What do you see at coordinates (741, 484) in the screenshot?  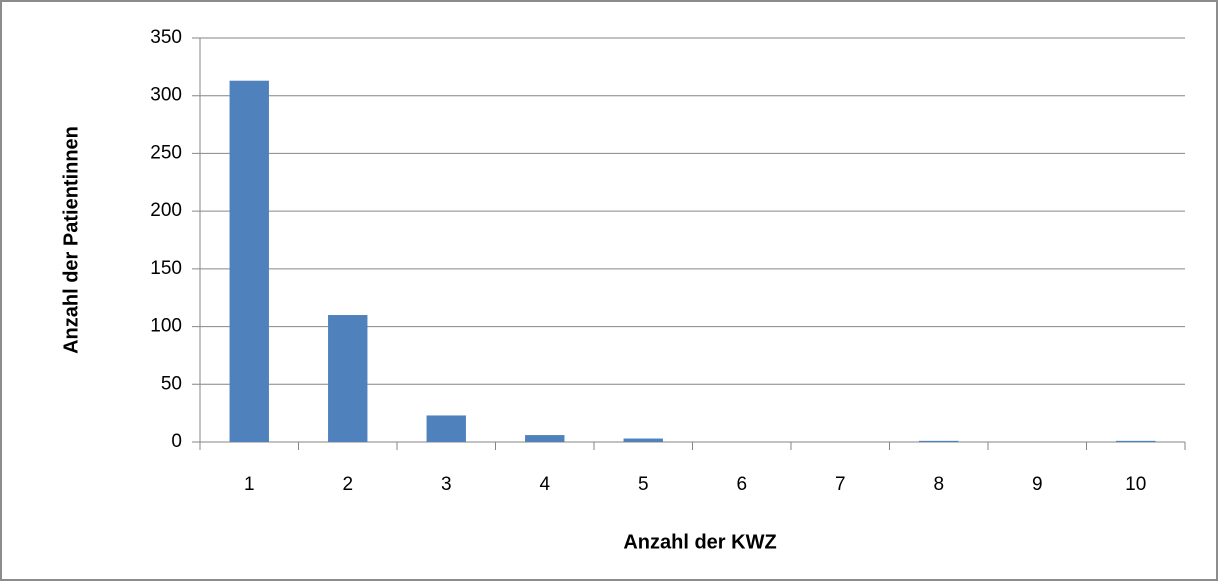 I see `x-tick-label: 6` at bounding box center [741, 484].